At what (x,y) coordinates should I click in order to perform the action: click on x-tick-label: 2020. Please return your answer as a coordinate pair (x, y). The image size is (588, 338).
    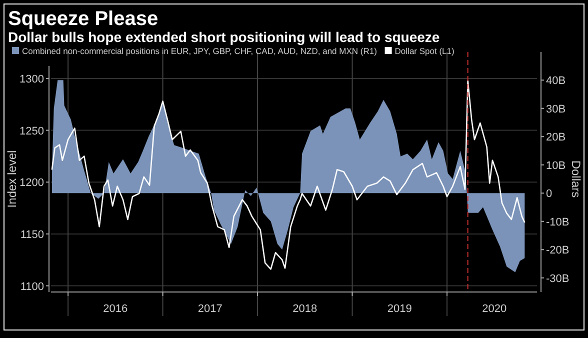
    Looking at the image, I should click on (494, 309).